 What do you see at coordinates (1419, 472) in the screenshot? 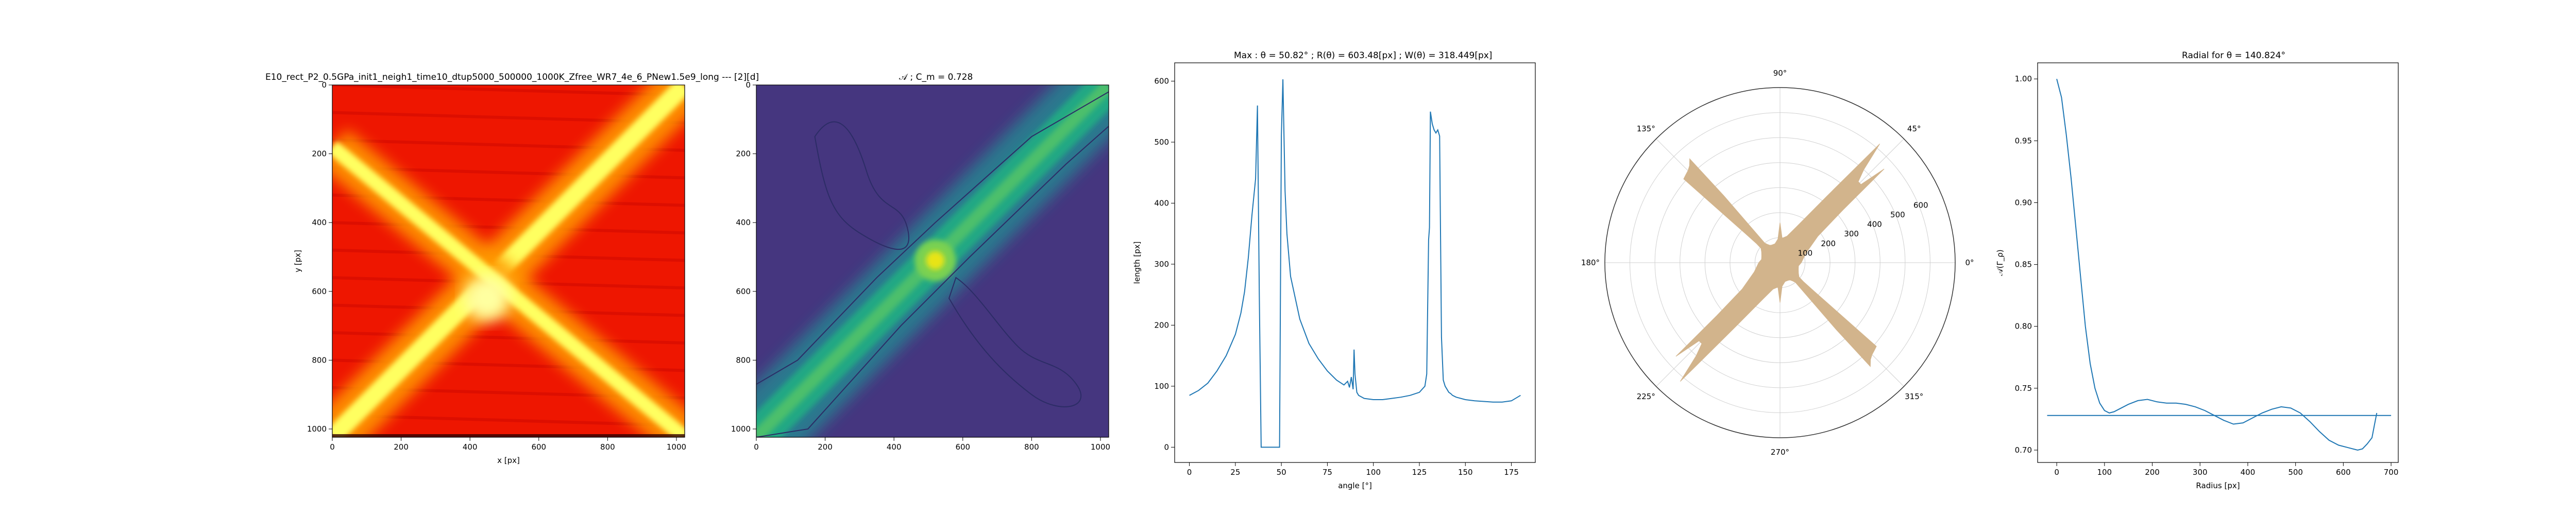
I see `x-tick-label: 125` at bounding box center [1419, 472].